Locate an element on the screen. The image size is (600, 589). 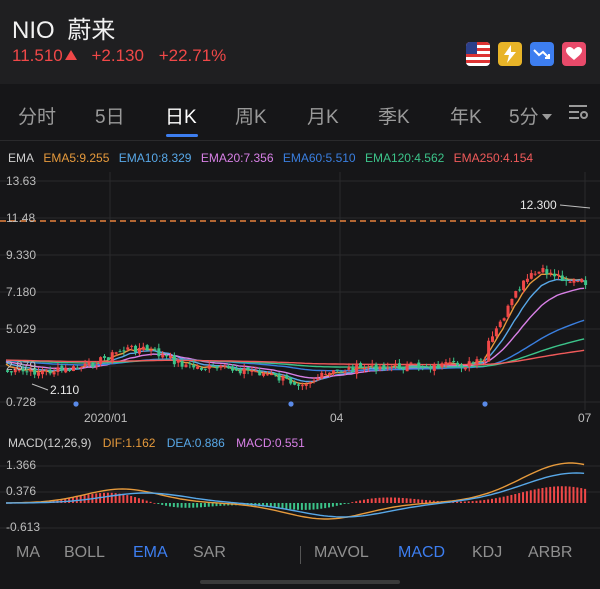
indicator-macd: MACD is located at coordinates (422, 552).